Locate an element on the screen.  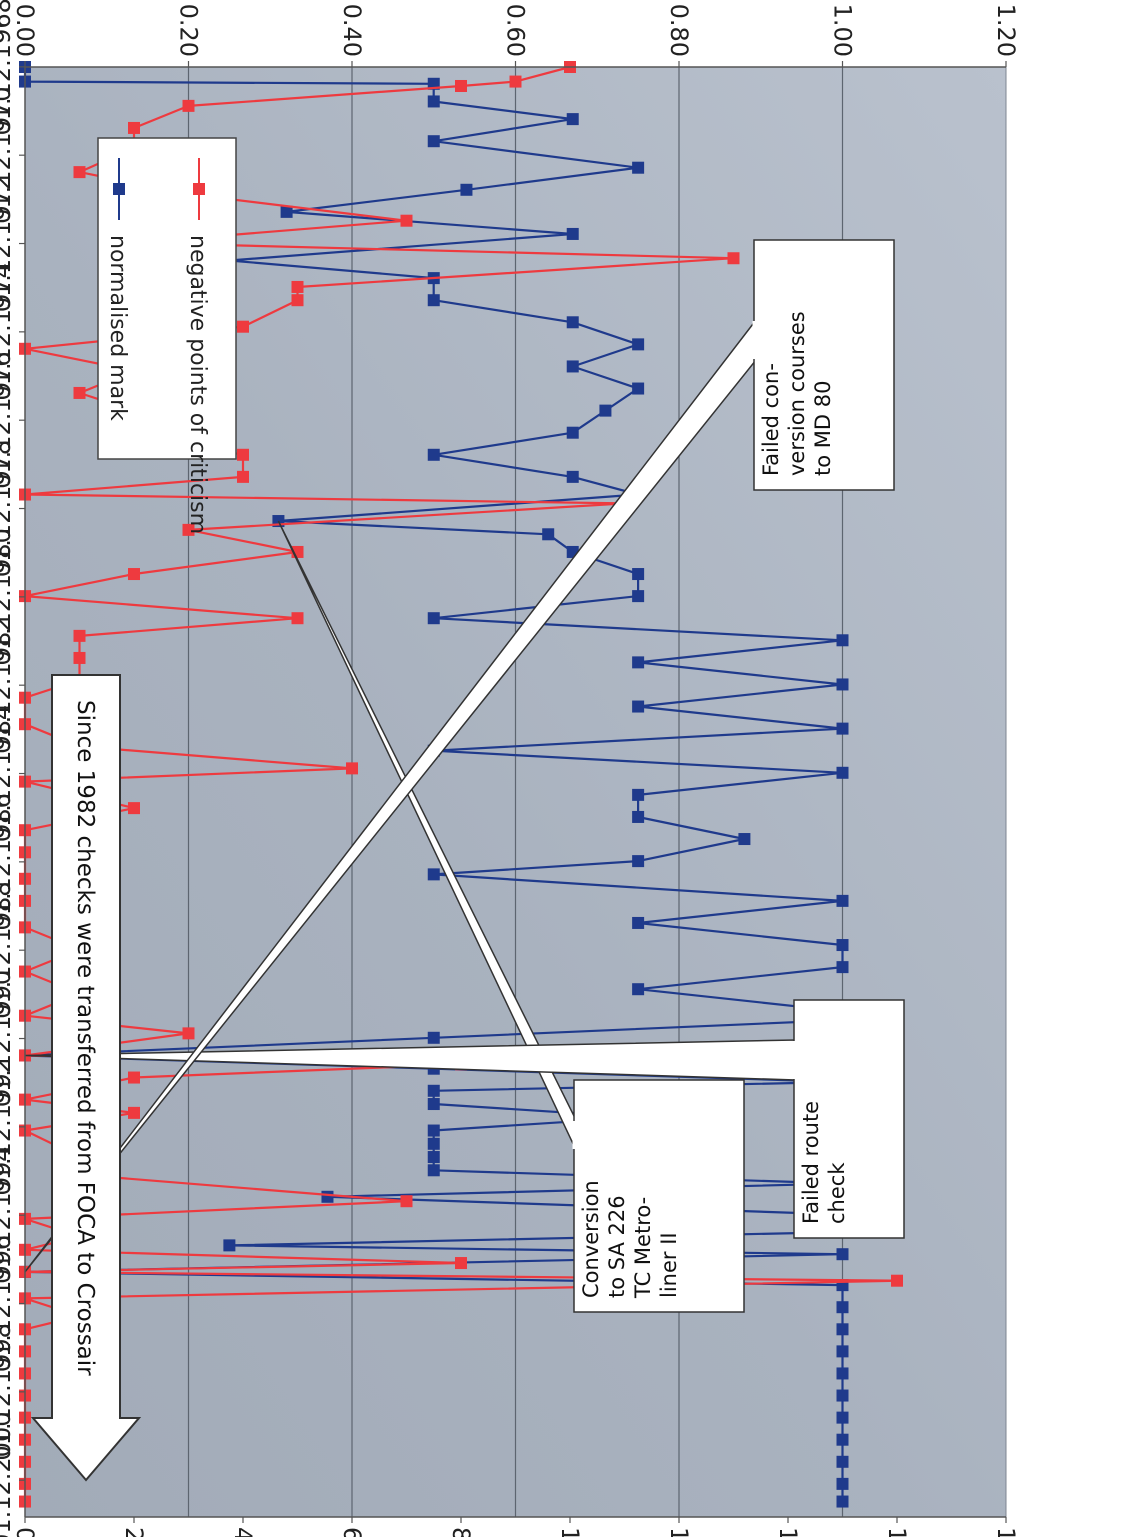
y-right-tick-label: 6 is located at coordinates (352, 1532).